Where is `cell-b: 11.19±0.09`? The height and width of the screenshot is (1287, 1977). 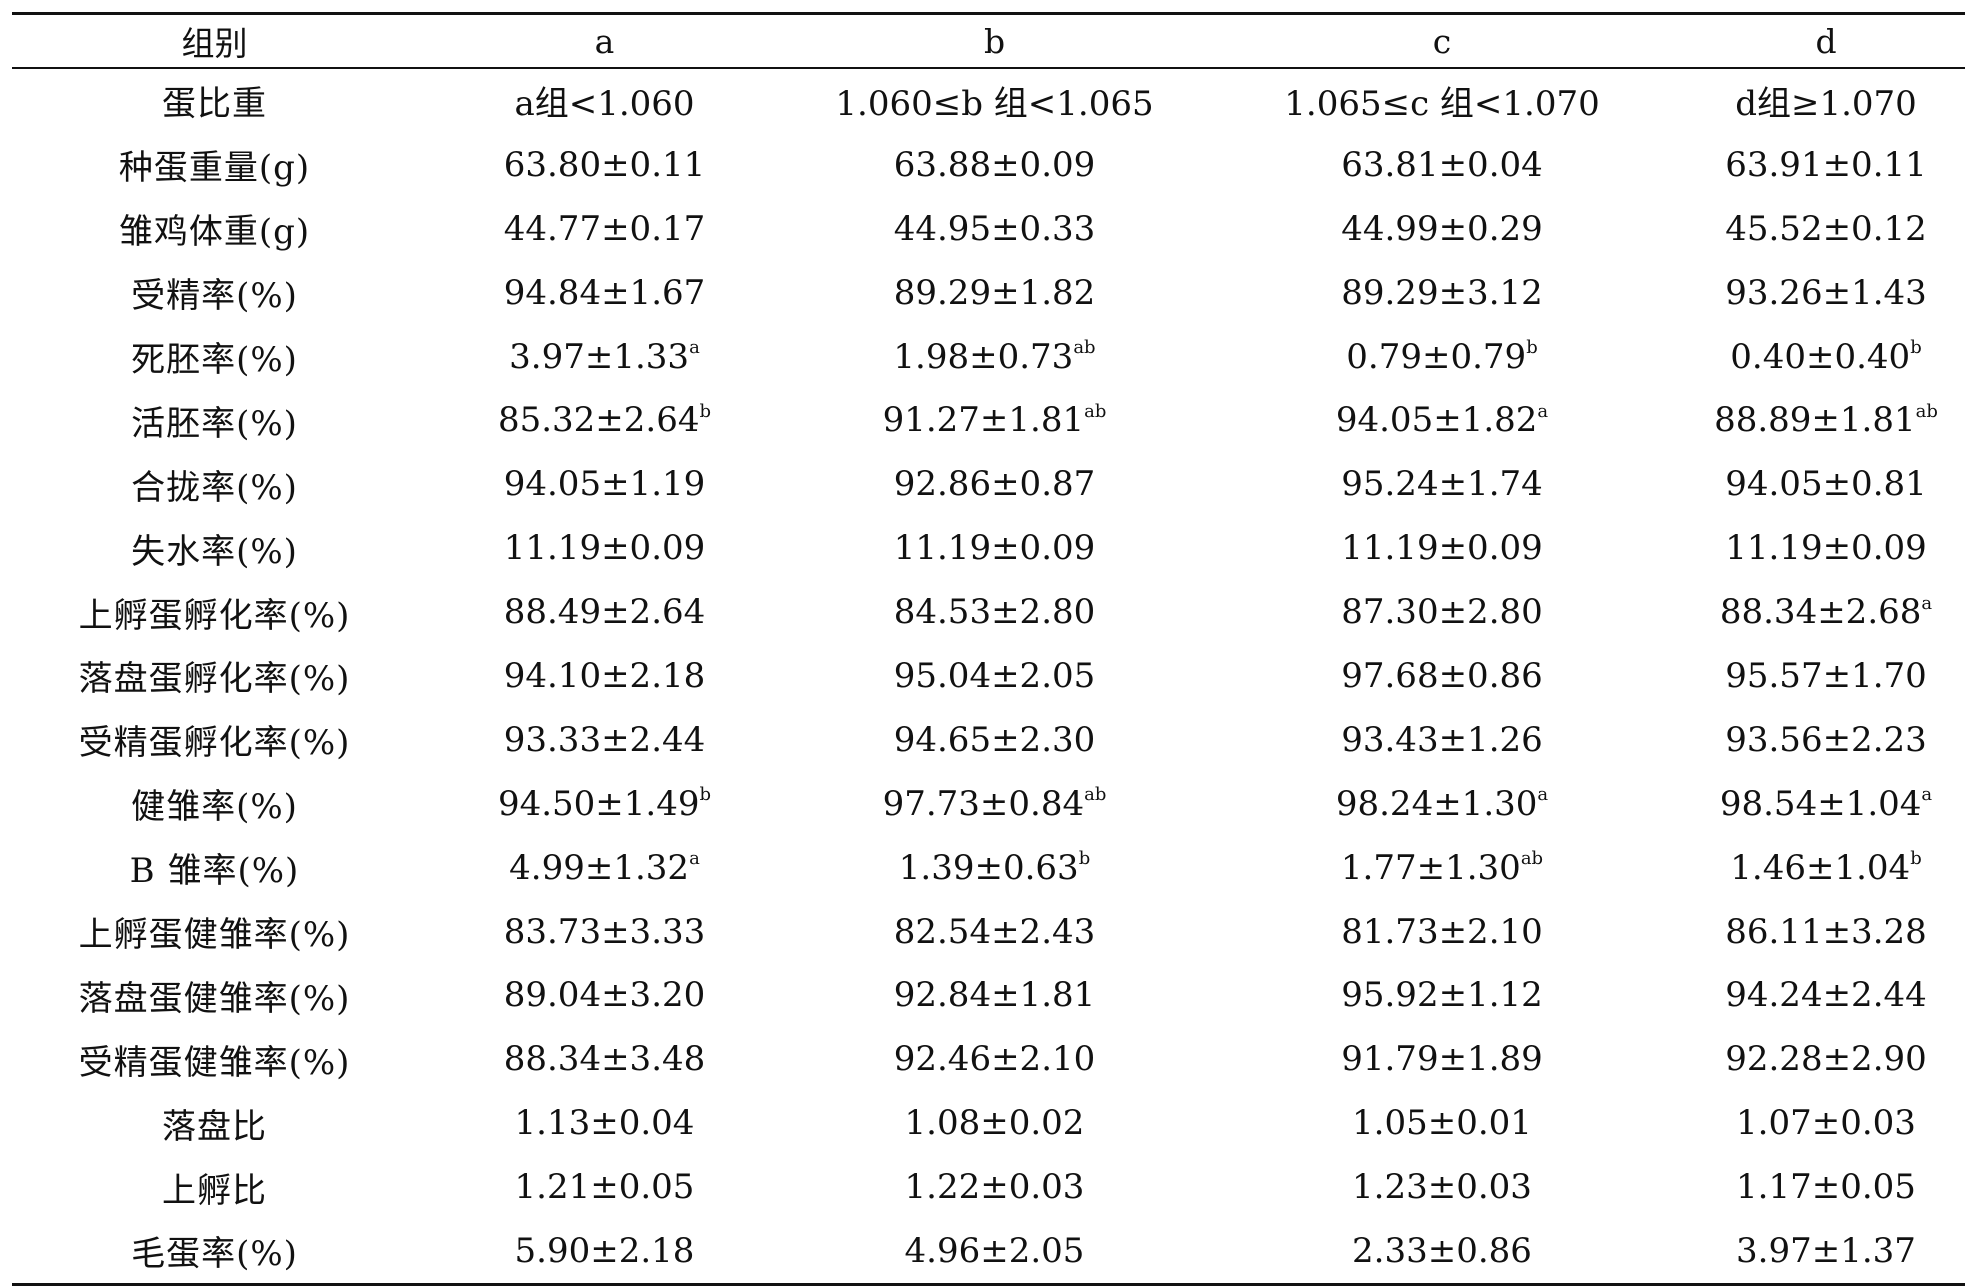
cell-b: 11.19±0.09 is located at coordinates (994, 548).